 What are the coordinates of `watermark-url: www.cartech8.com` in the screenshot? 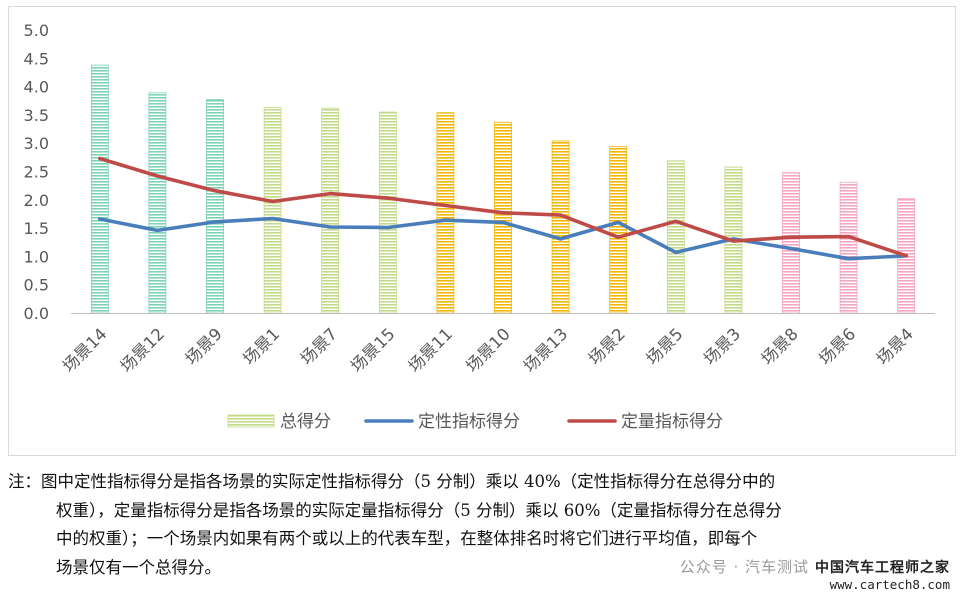 It's located at (889, 584).